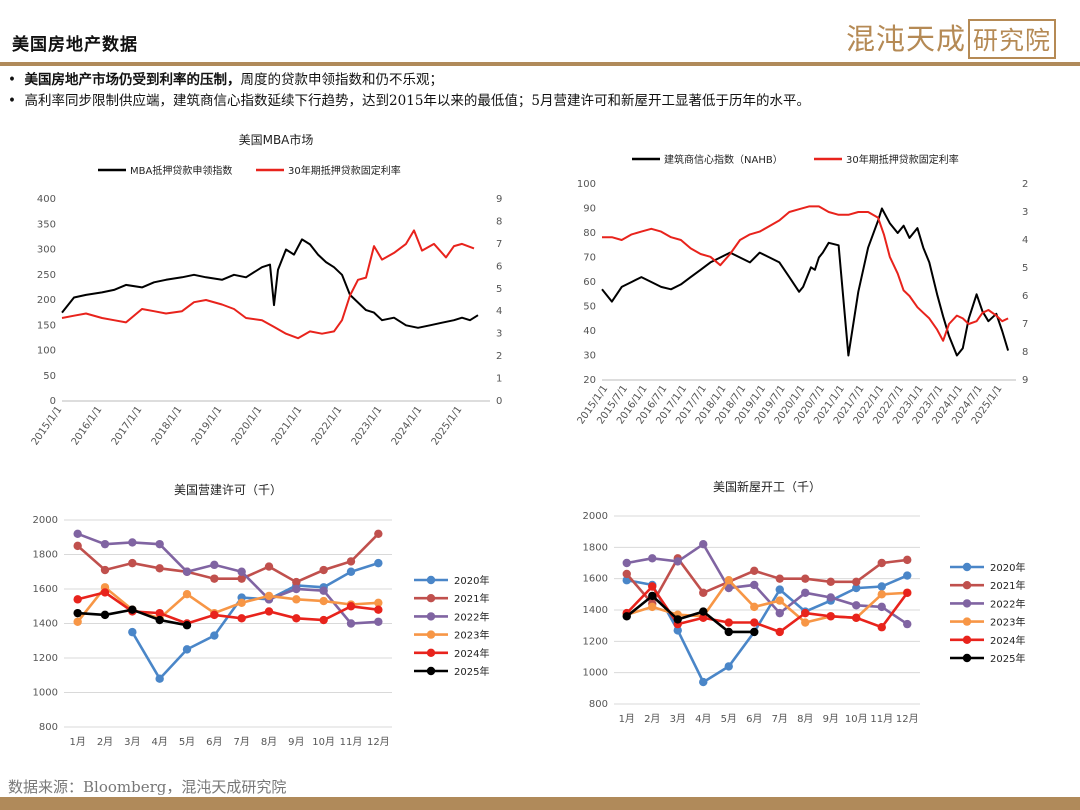 The height and width of the screenshot is (810, 1080). I want to click on legend-label: 2022年, so click(471, 616).